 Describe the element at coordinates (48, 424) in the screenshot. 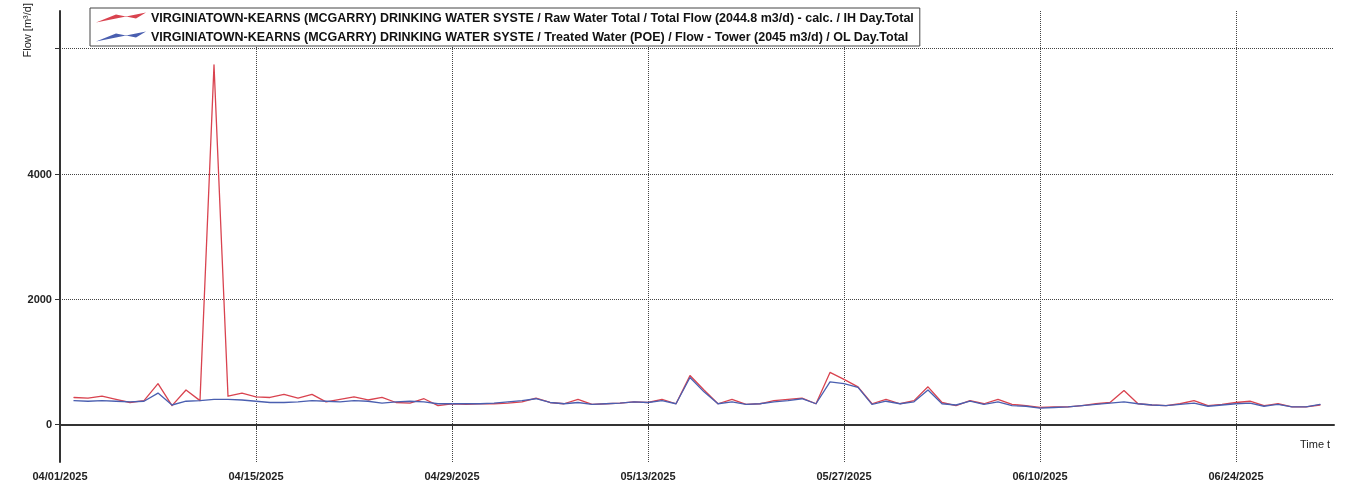

I see `y-tick-label: 0` at that location.